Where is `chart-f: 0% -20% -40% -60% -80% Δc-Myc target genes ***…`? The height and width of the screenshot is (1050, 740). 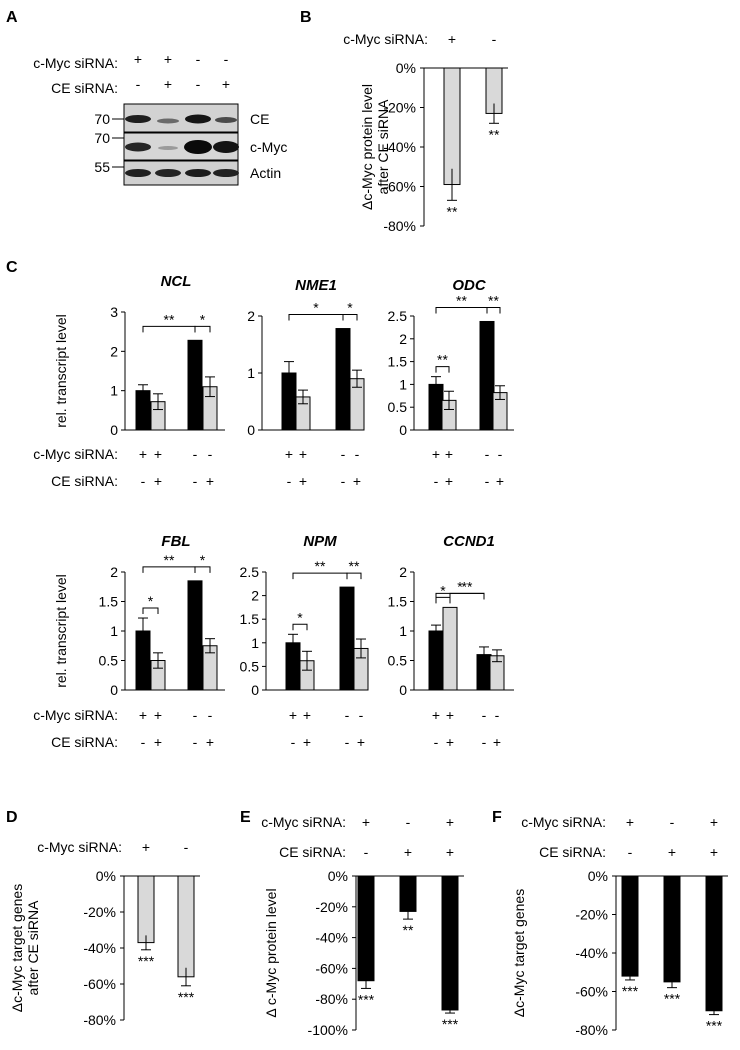
chart-f: 0% -20% -40% -60% -80% Δc-Myc target genes ***… is located at coordinates (619, 926).